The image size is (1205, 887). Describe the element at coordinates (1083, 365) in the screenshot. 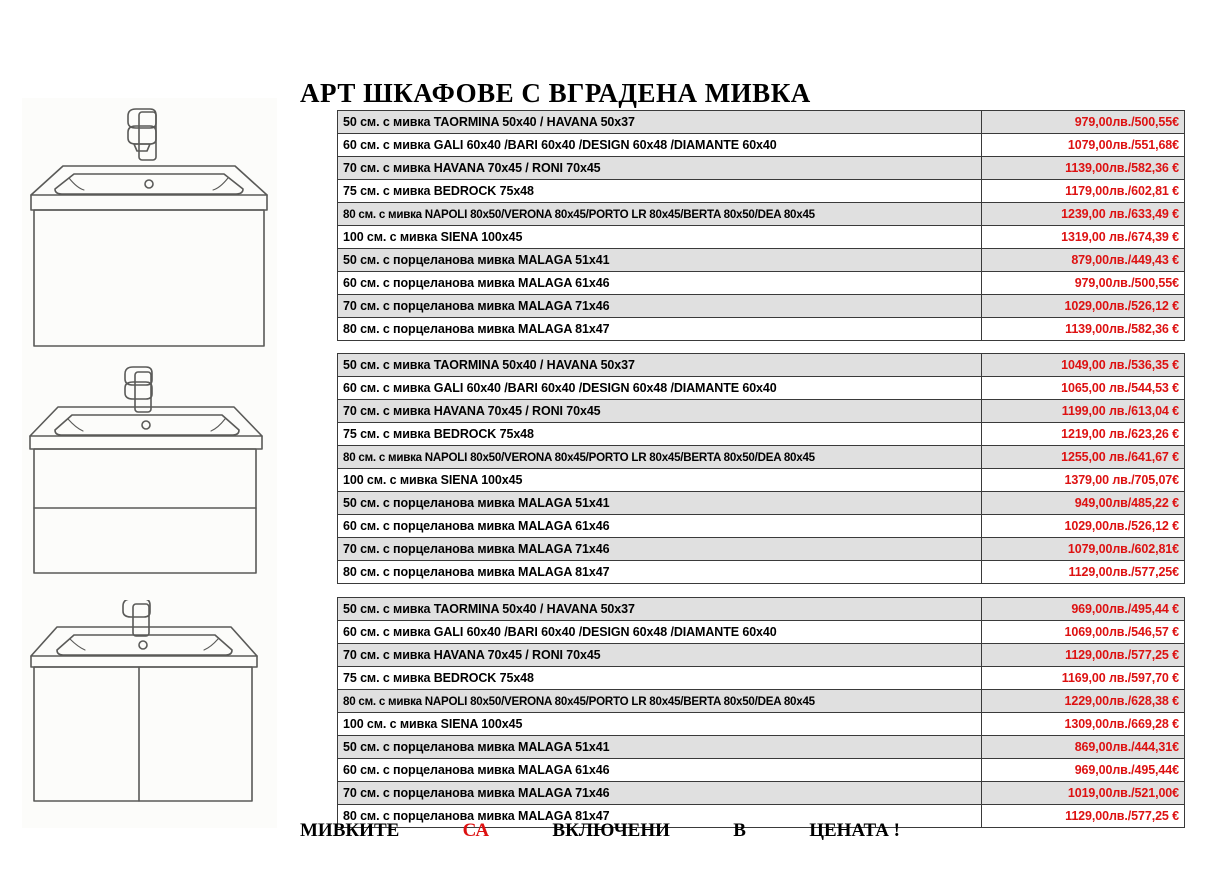

I see `row-price: 1049,00 лв./536,35 €` at that location.